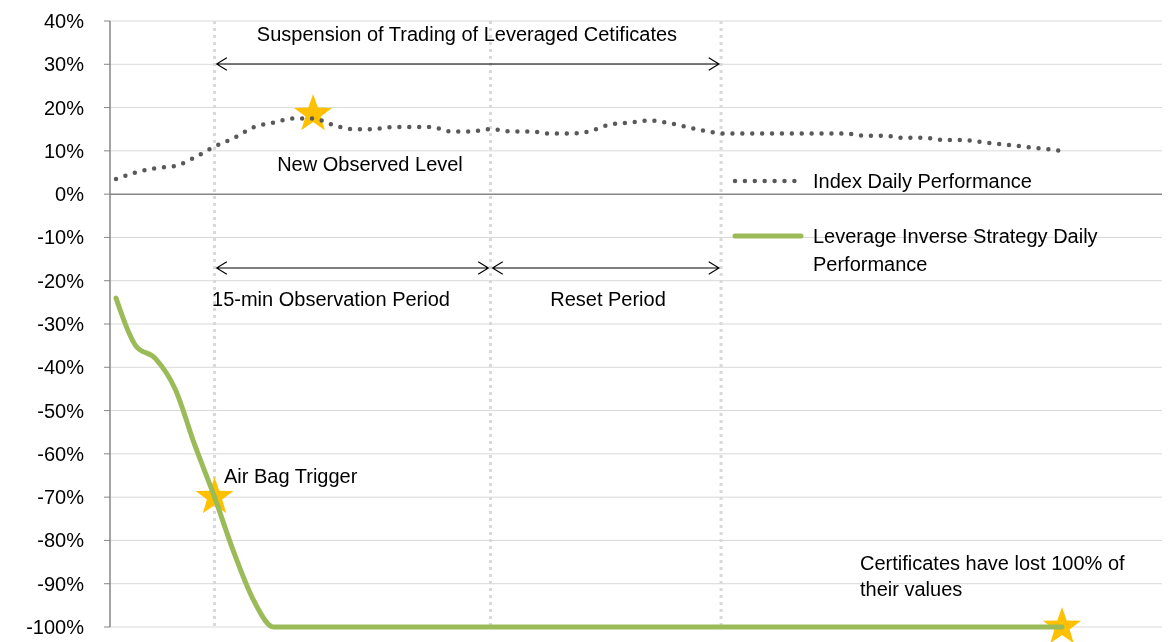 The height and width of the screenshot is (642, 1172). What do you see at coordinates (922, 181) in the screenshot?
I see `legend-label: Index Daily Performance` at bounding box center [922, 181].